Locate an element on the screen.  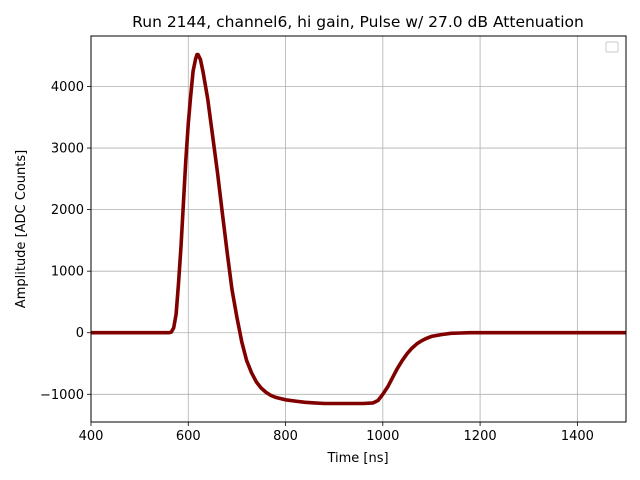
legend-box is located at coordinates (612, 47).